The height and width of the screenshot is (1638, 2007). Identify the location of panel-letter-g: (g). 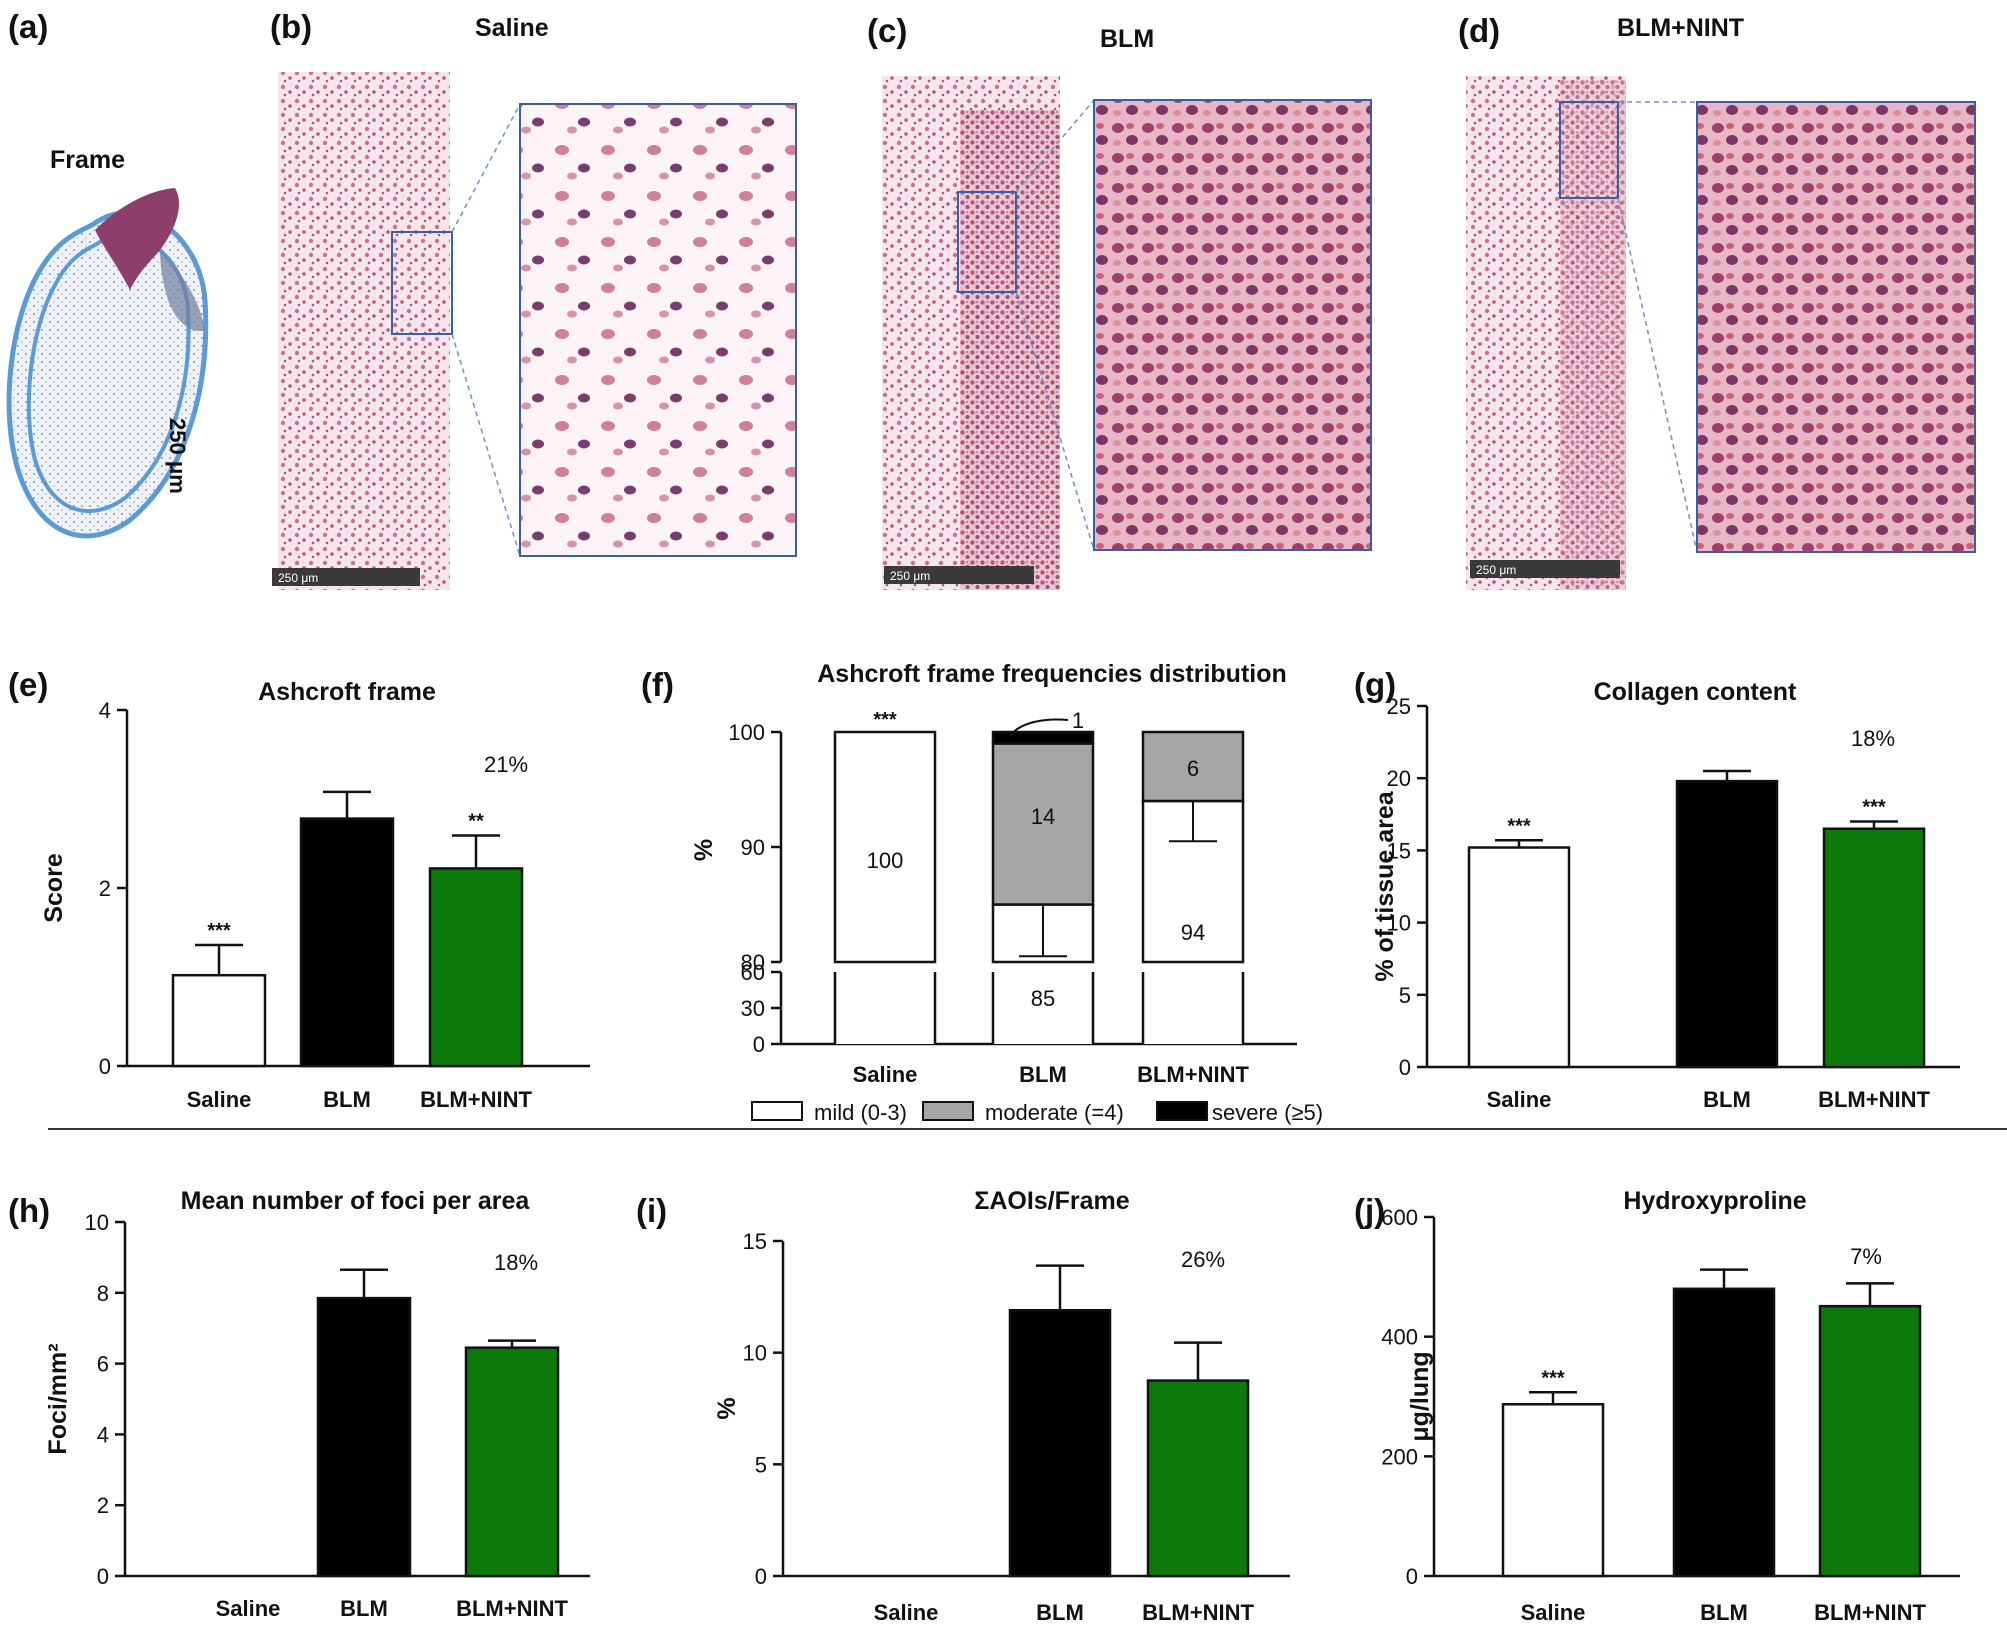
(1375, 684).